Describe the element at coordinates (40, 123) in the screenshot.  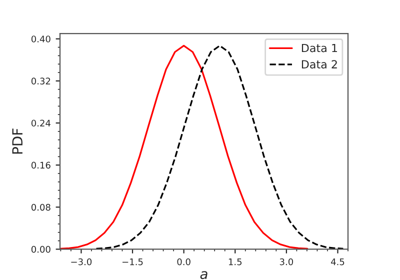
I see `y-tick-label: 0.24` at that location.